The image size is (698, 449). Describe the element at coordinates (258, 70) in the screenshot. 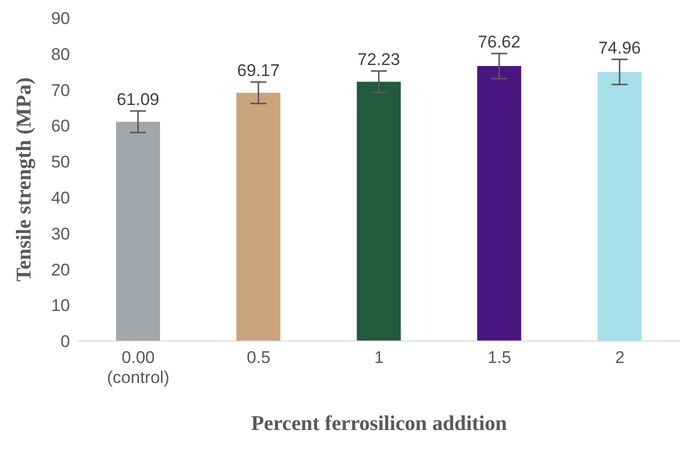

I see `data-label: 69.17` at that location.